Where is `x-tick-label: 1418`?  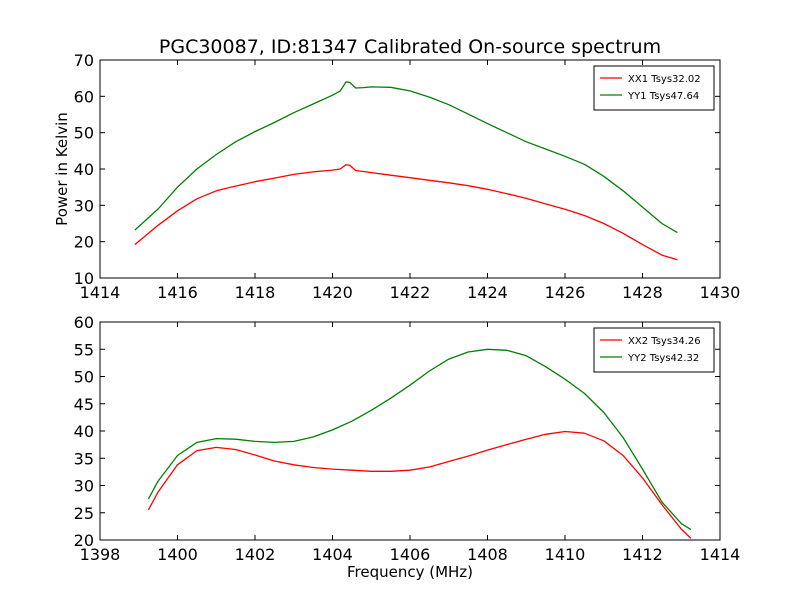
x-tick-label: 1418 is located at coordinates (255, 292).